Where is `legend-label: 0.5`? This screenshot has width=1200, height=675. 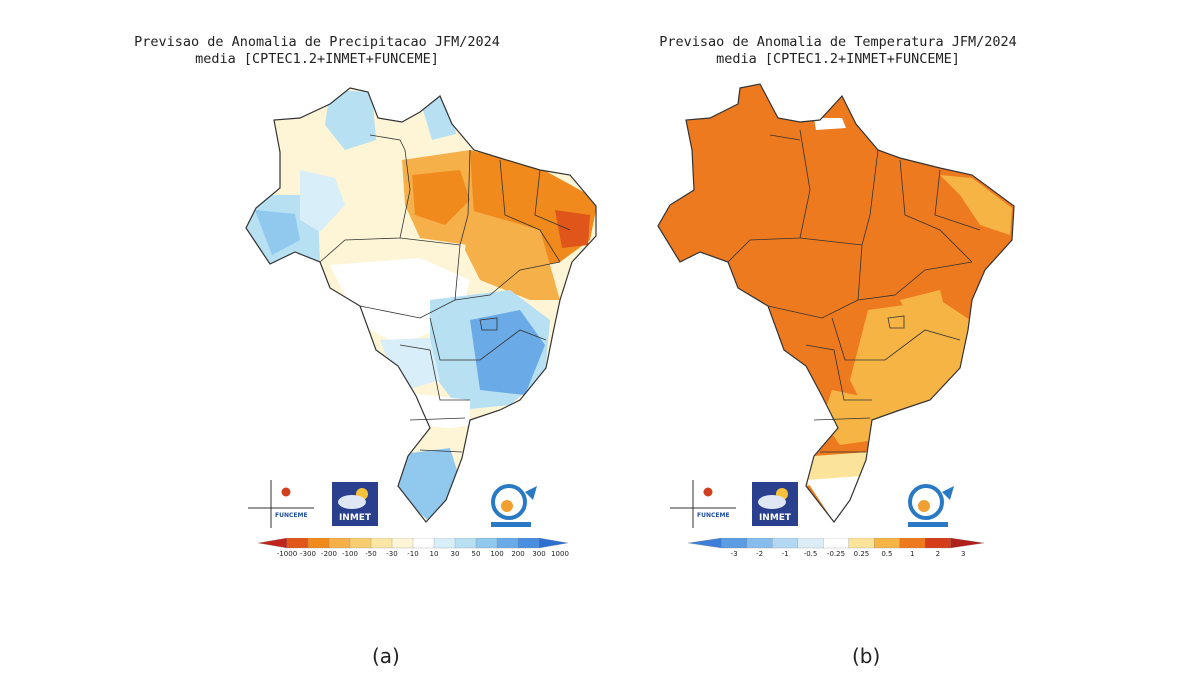
legend-label: 0.5 is located at coordinates (887, 554).